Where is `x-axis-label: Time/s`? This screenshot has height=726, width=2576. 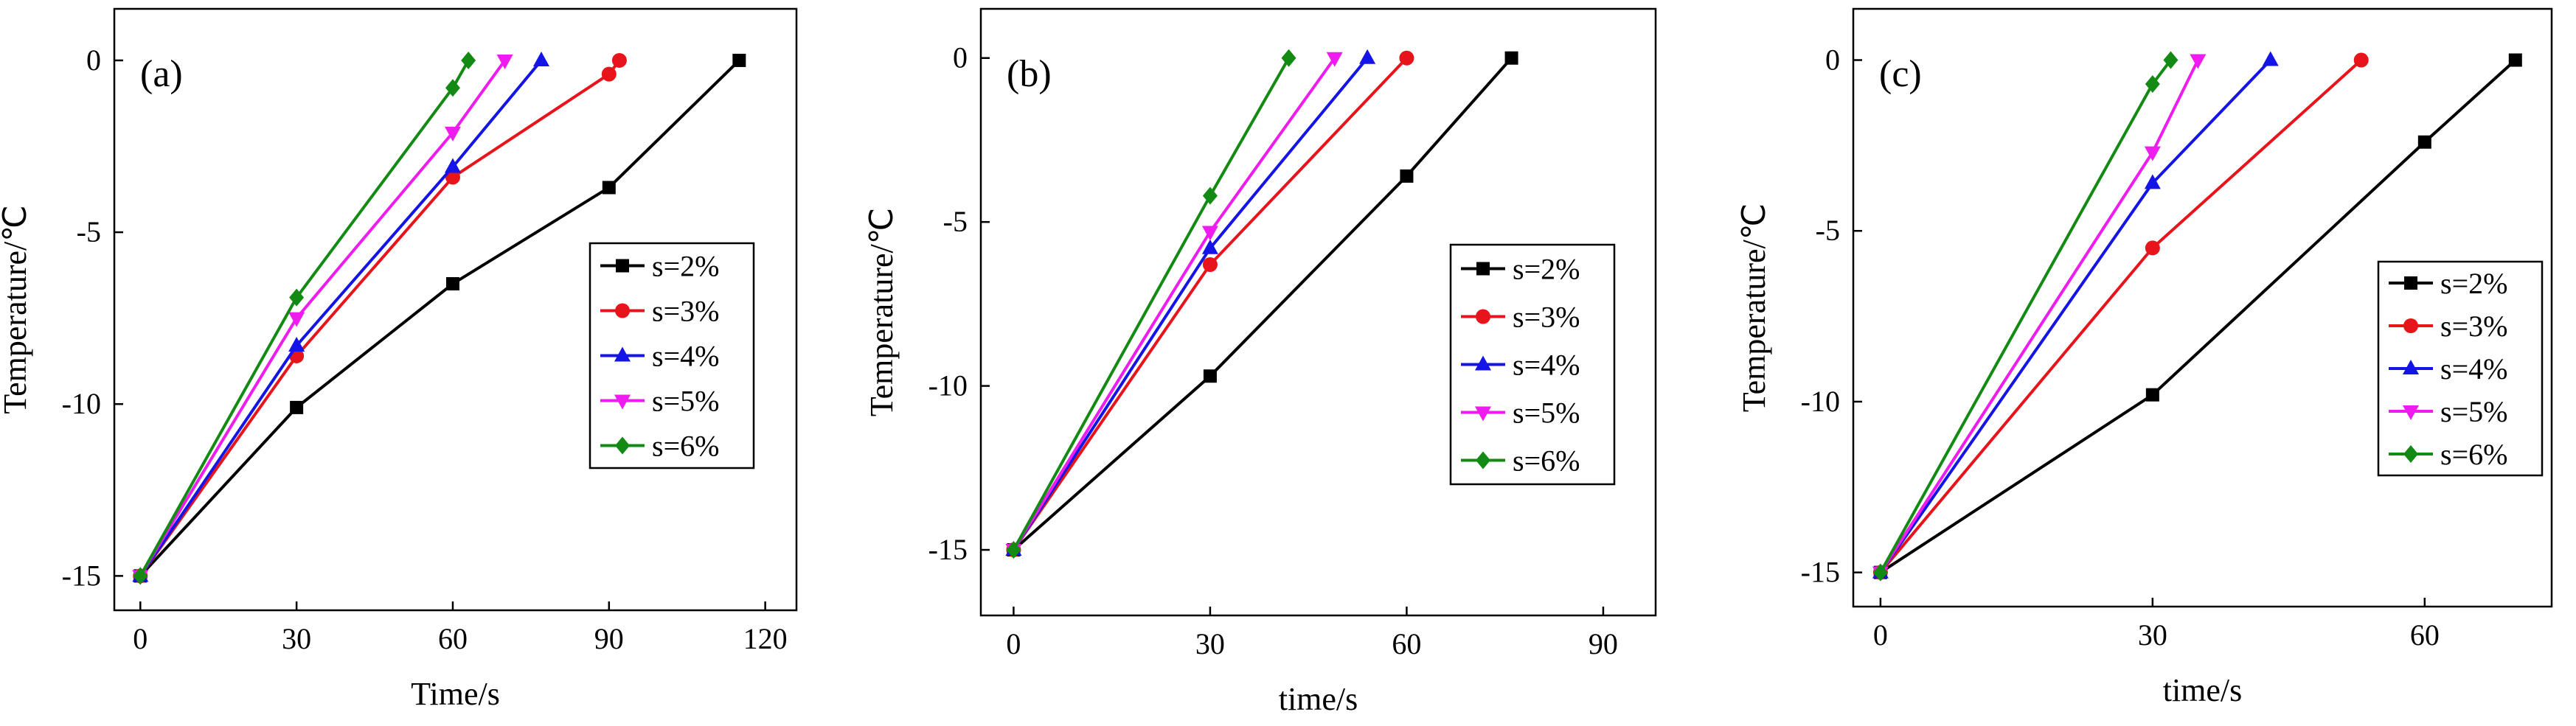 x-axis-label: Time/s is located at coordinates (455, 694).